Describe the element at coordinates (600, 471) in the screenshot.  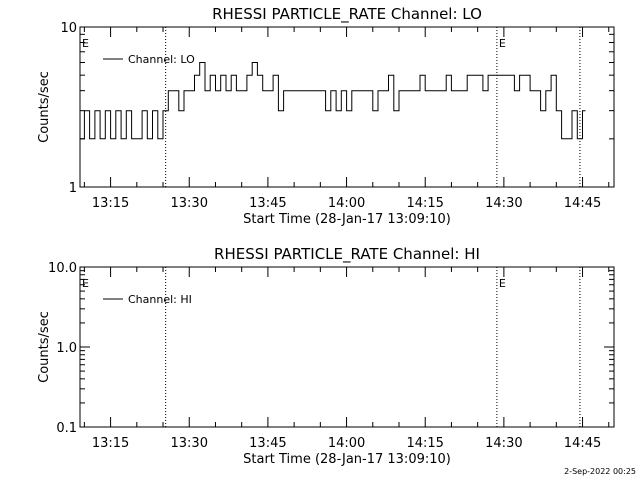
I see `plot-timestamp: 2-Sep-2022 00:25` at that location.